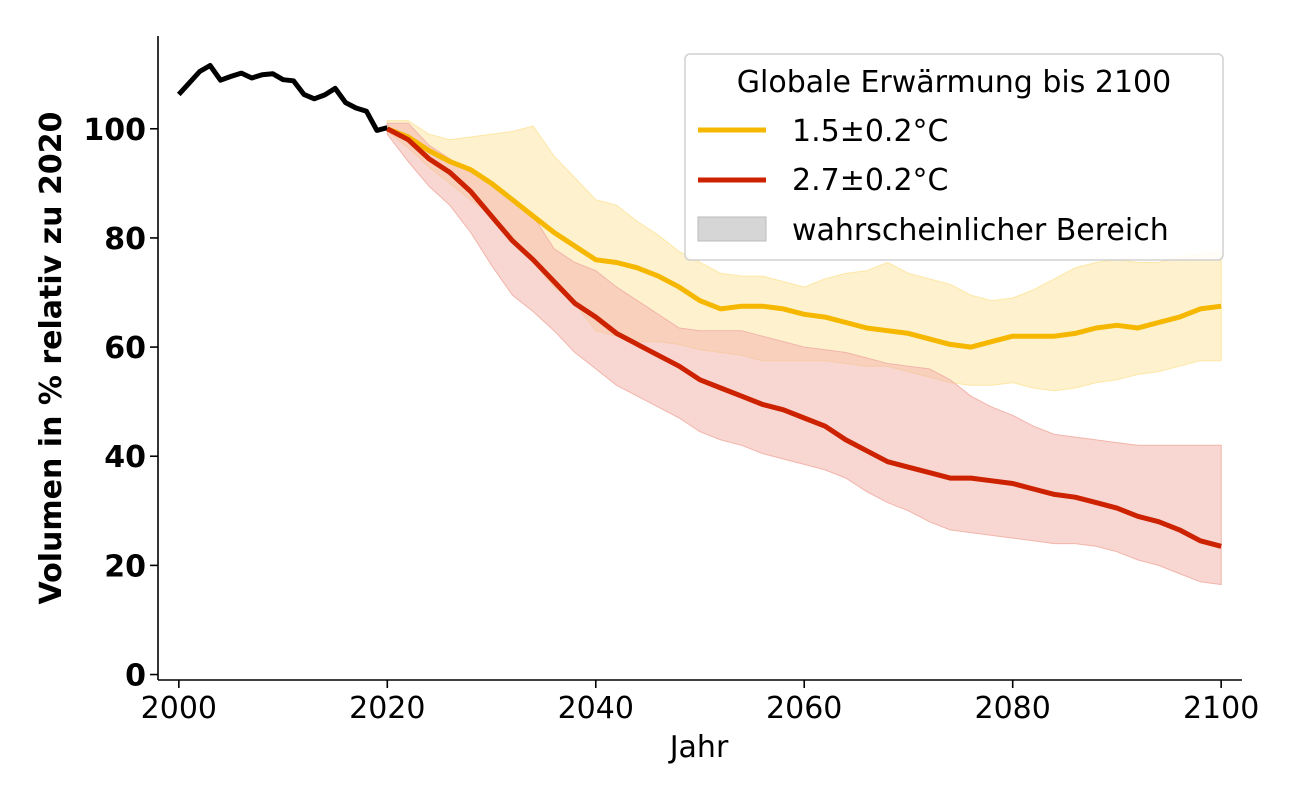 The width and height of the screenshot is (1300, 800). Describe the element at coordinates (125, 348) in the screenshot. I see `y-tick-label: 60` at that location.